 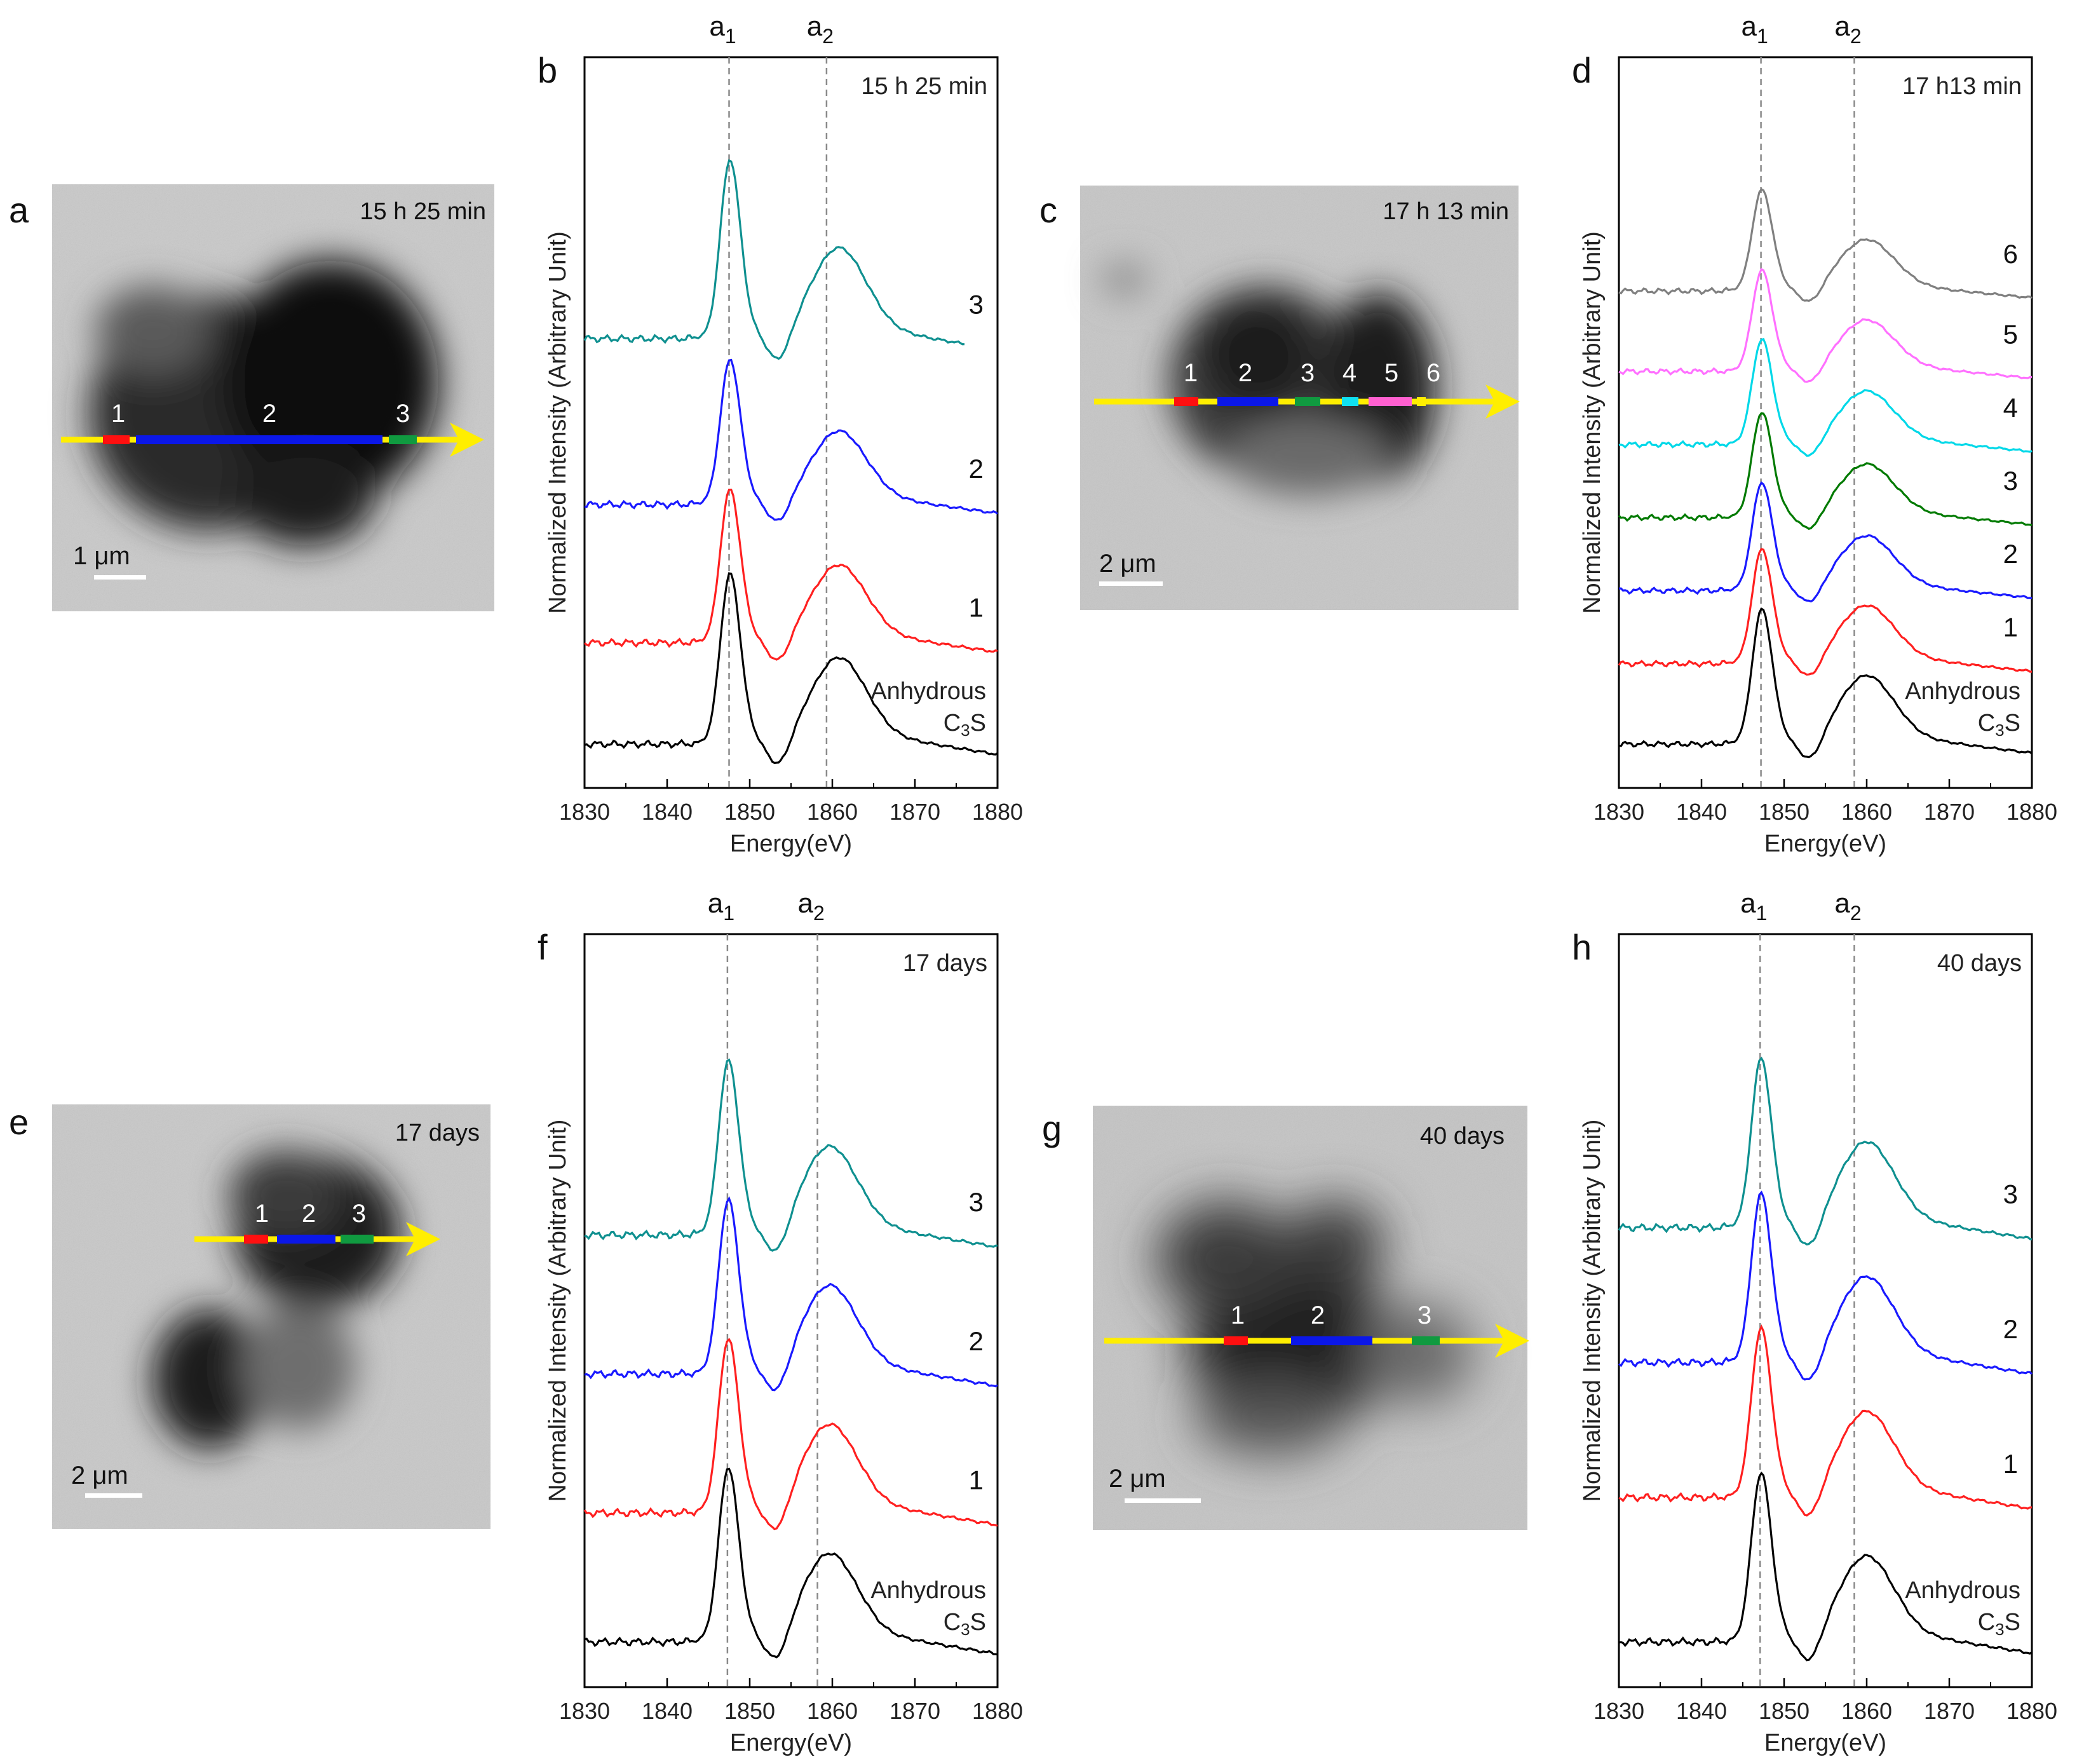 What do you see at coordinates (437, 1133) in the screenshot?
I see `image-e-time: 17 days` at bounding box center [437, 1133].